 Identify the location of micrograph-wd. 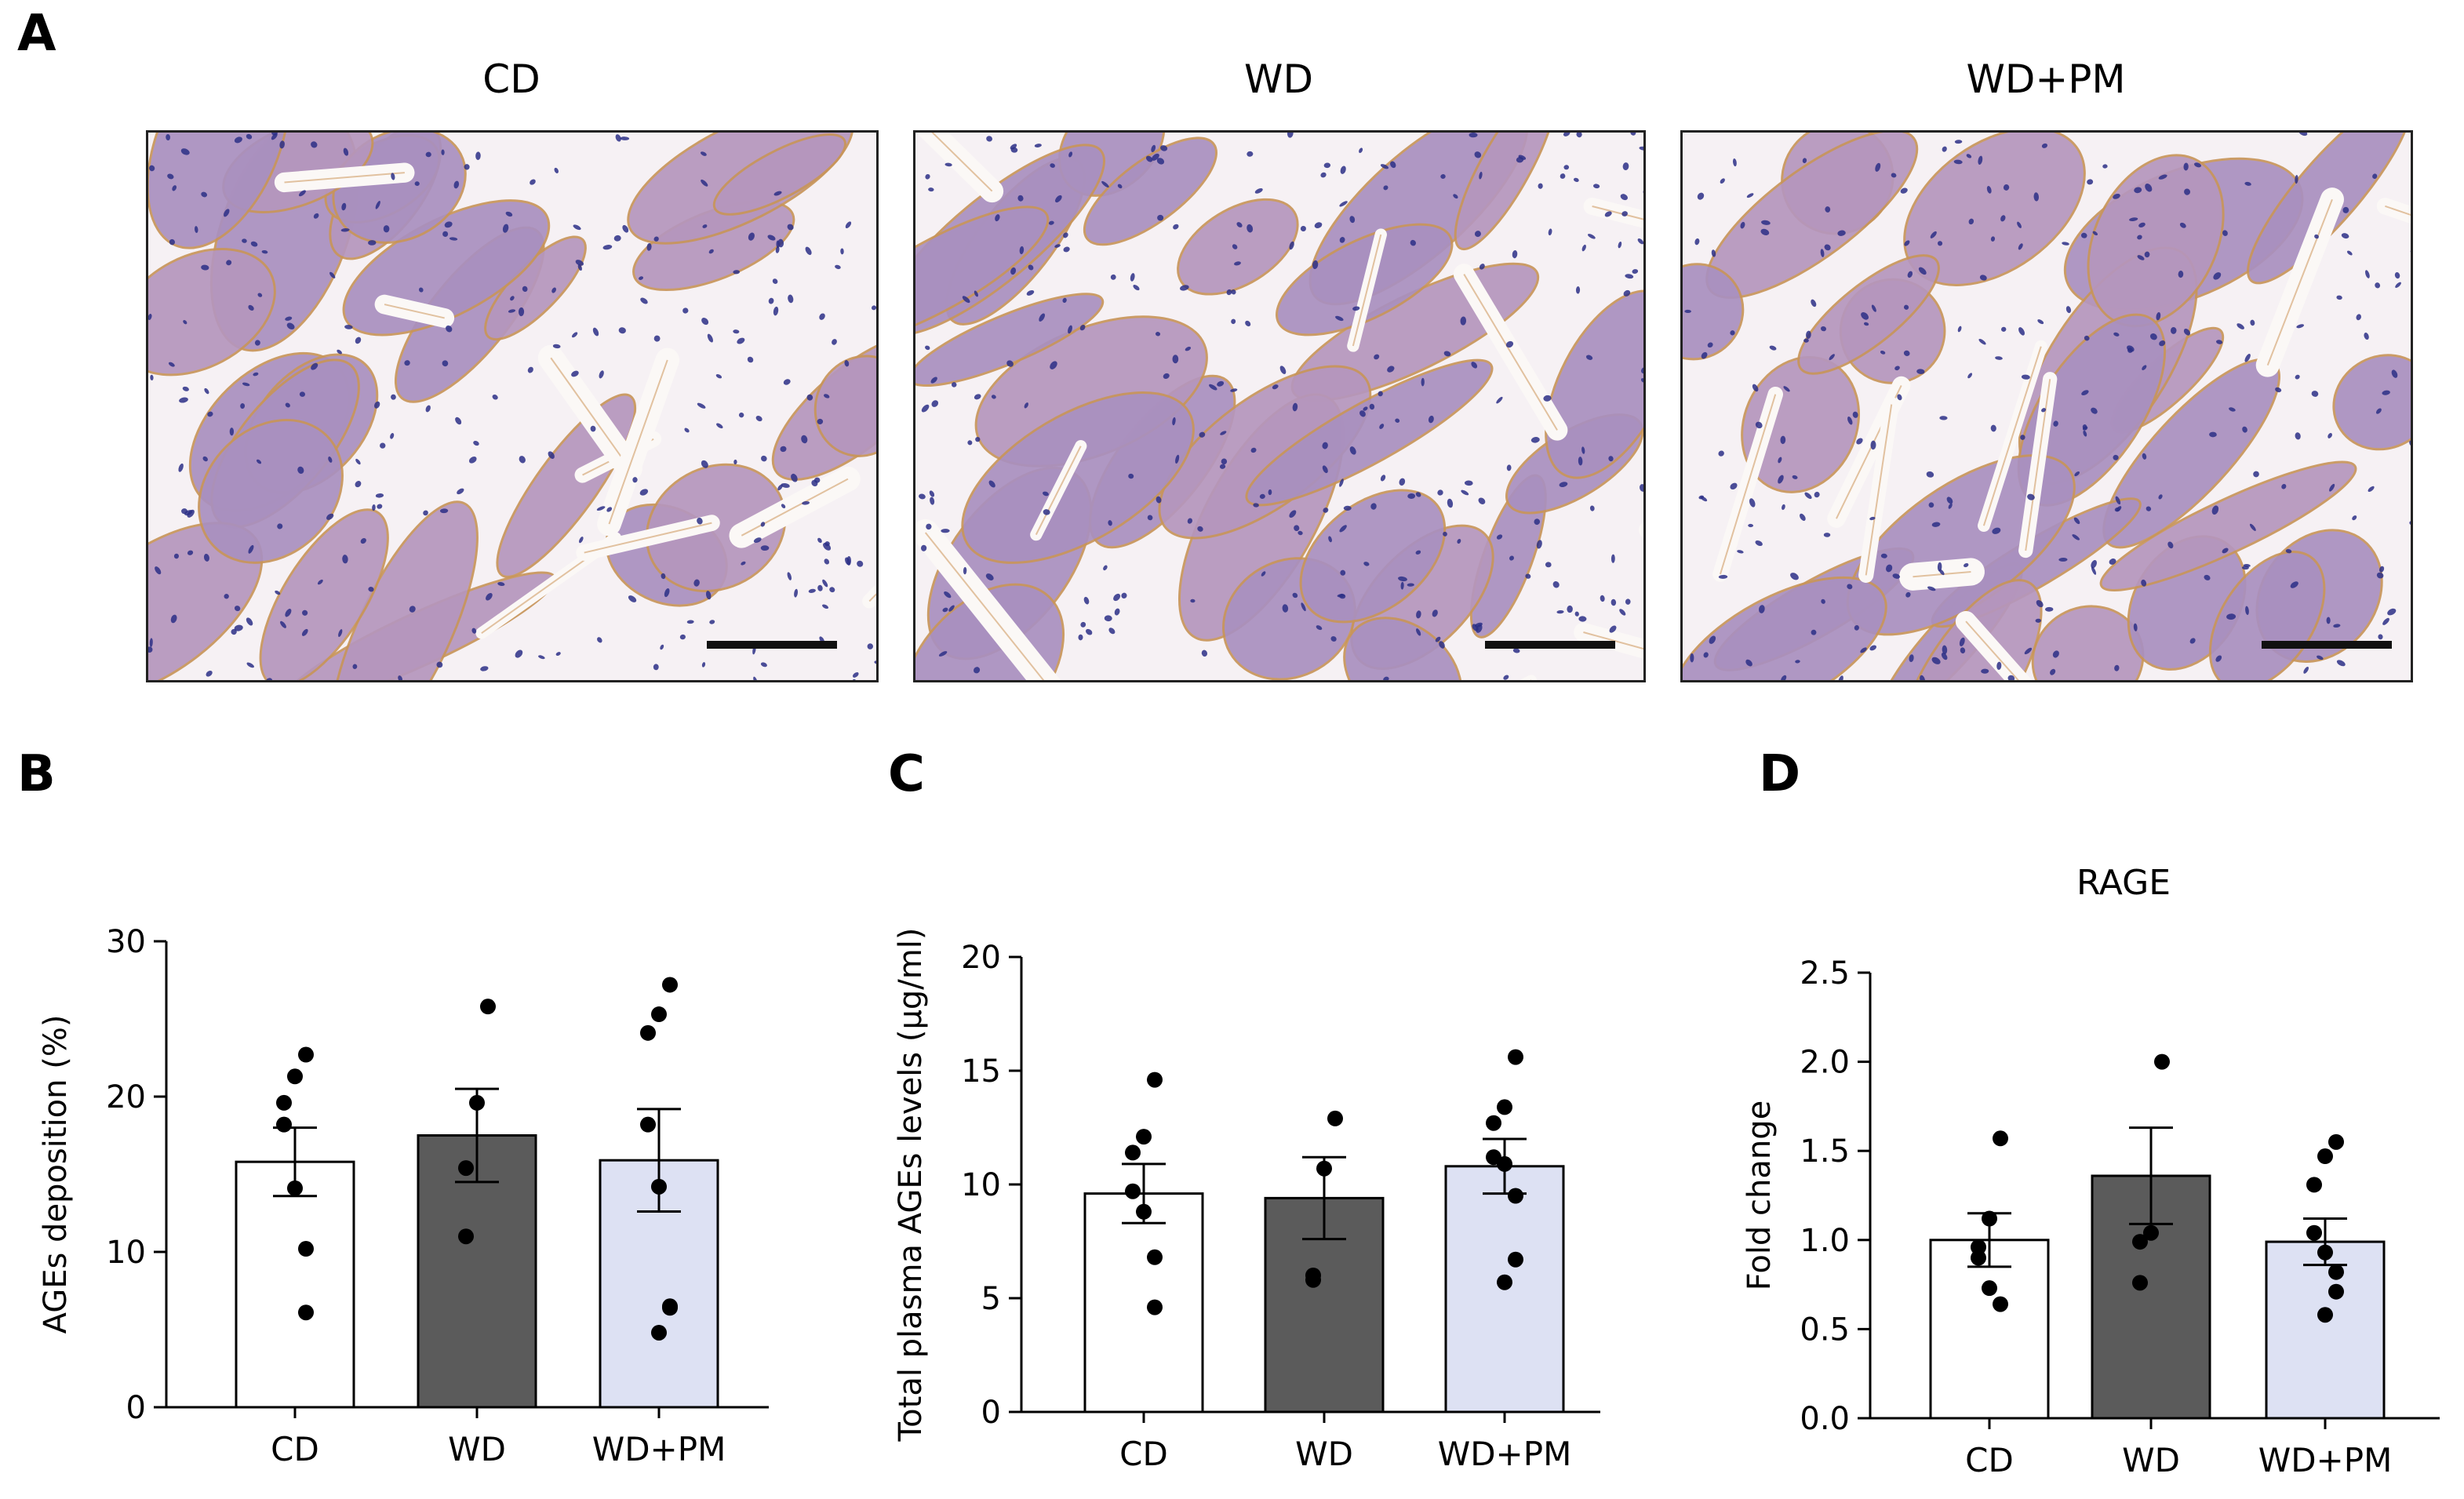
(1279, 406).